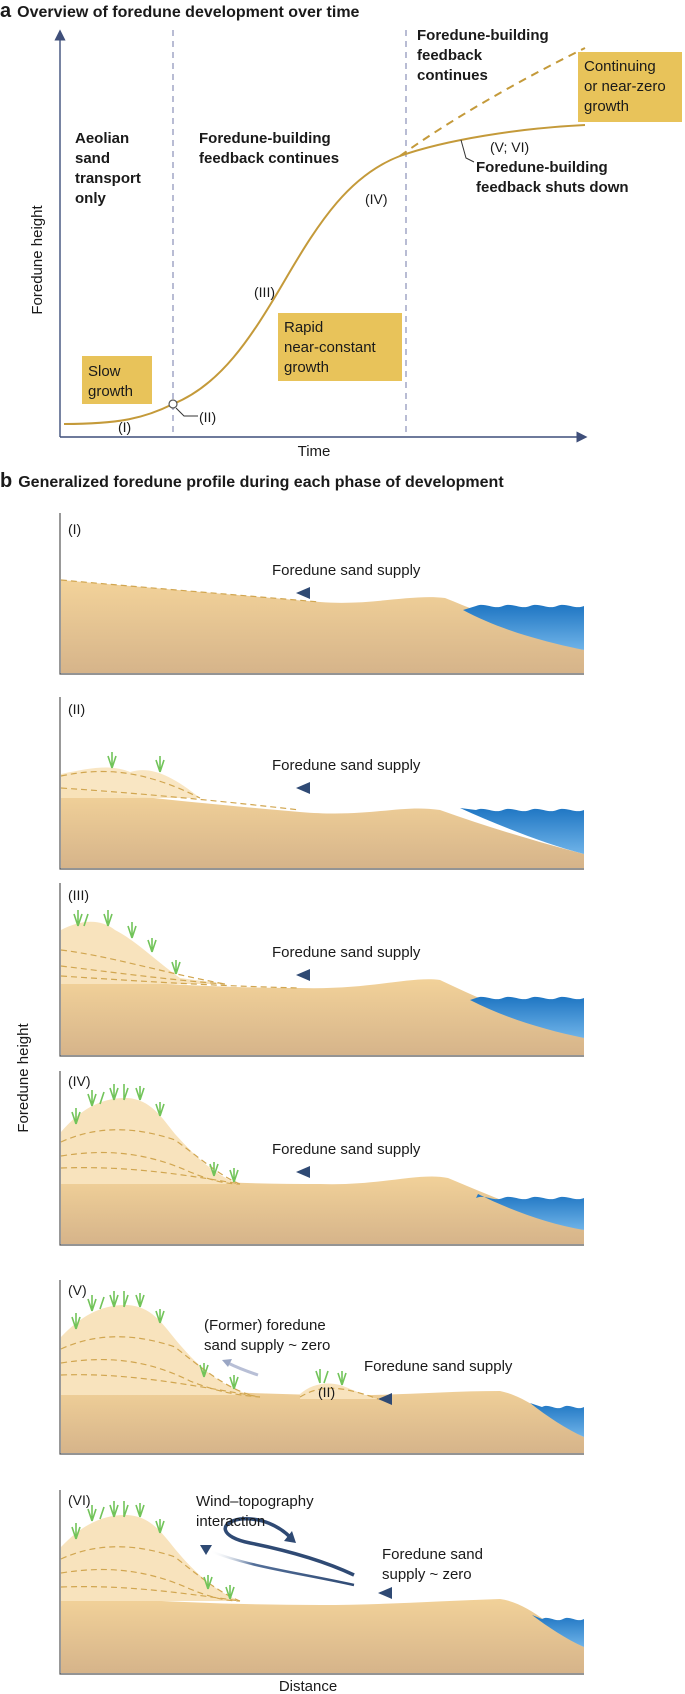 Image resolution: width=685 pixels, height=1694 pixels. Describe the element at coordinates (385, 1593) in the screenshot. I see `profile-vi-supply-arrowhead` at that location.